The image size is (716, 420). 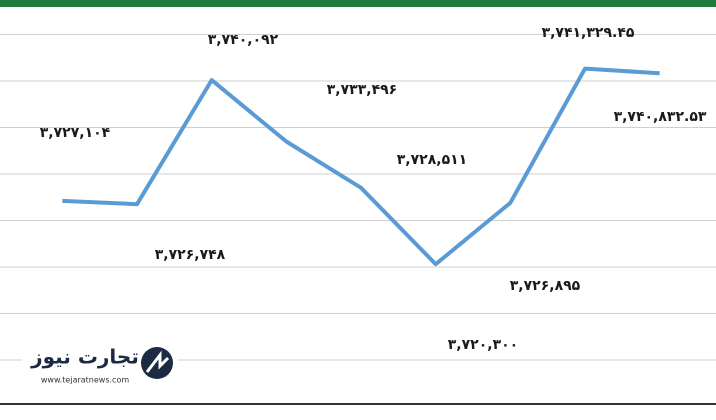 I want to click on data-label: ۳,۷۴۱,۳۲۹.۴۵, so click(x=588, y=33).